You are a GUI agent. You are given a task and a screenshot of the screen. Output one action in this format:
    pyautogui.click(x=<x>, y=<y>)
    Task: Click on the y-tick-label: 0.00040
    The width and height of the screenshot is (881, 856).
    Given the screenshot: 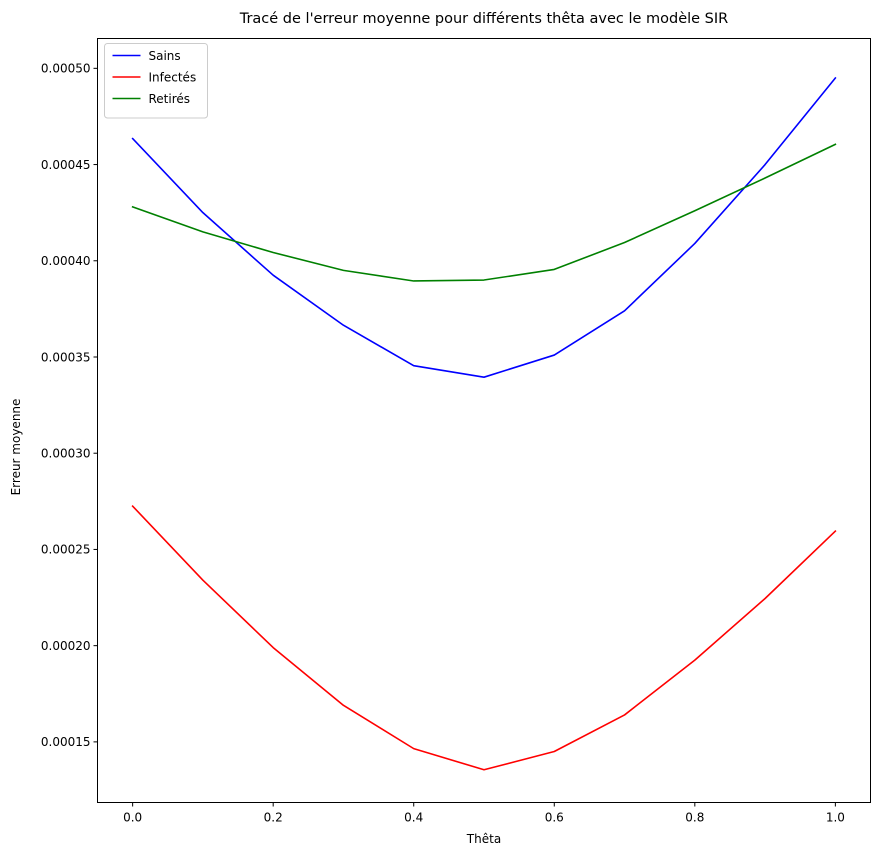 What is the action you would take?
    pyautogui.click(x=66, y=261)
    